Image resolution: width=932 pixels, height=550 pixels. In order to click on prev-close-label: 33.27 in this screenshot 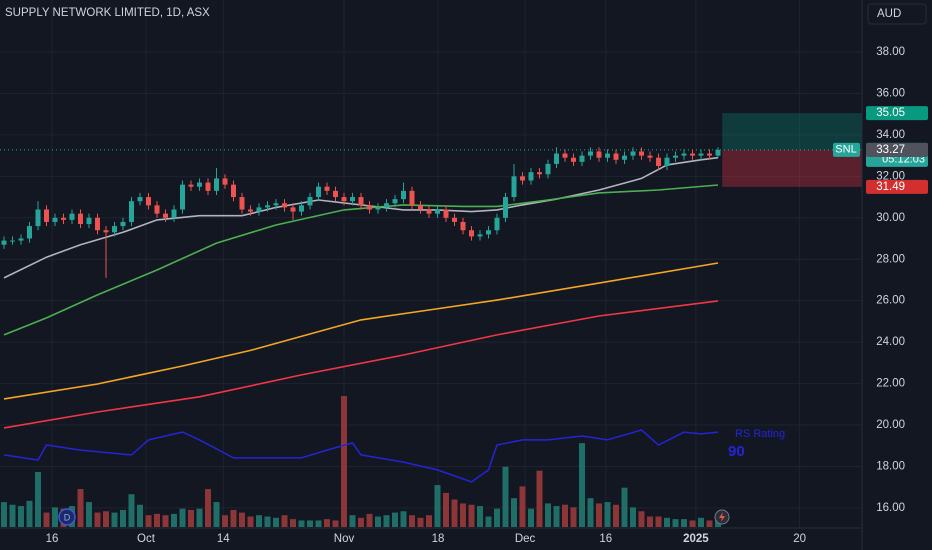, I will do `click(890, 150)`.